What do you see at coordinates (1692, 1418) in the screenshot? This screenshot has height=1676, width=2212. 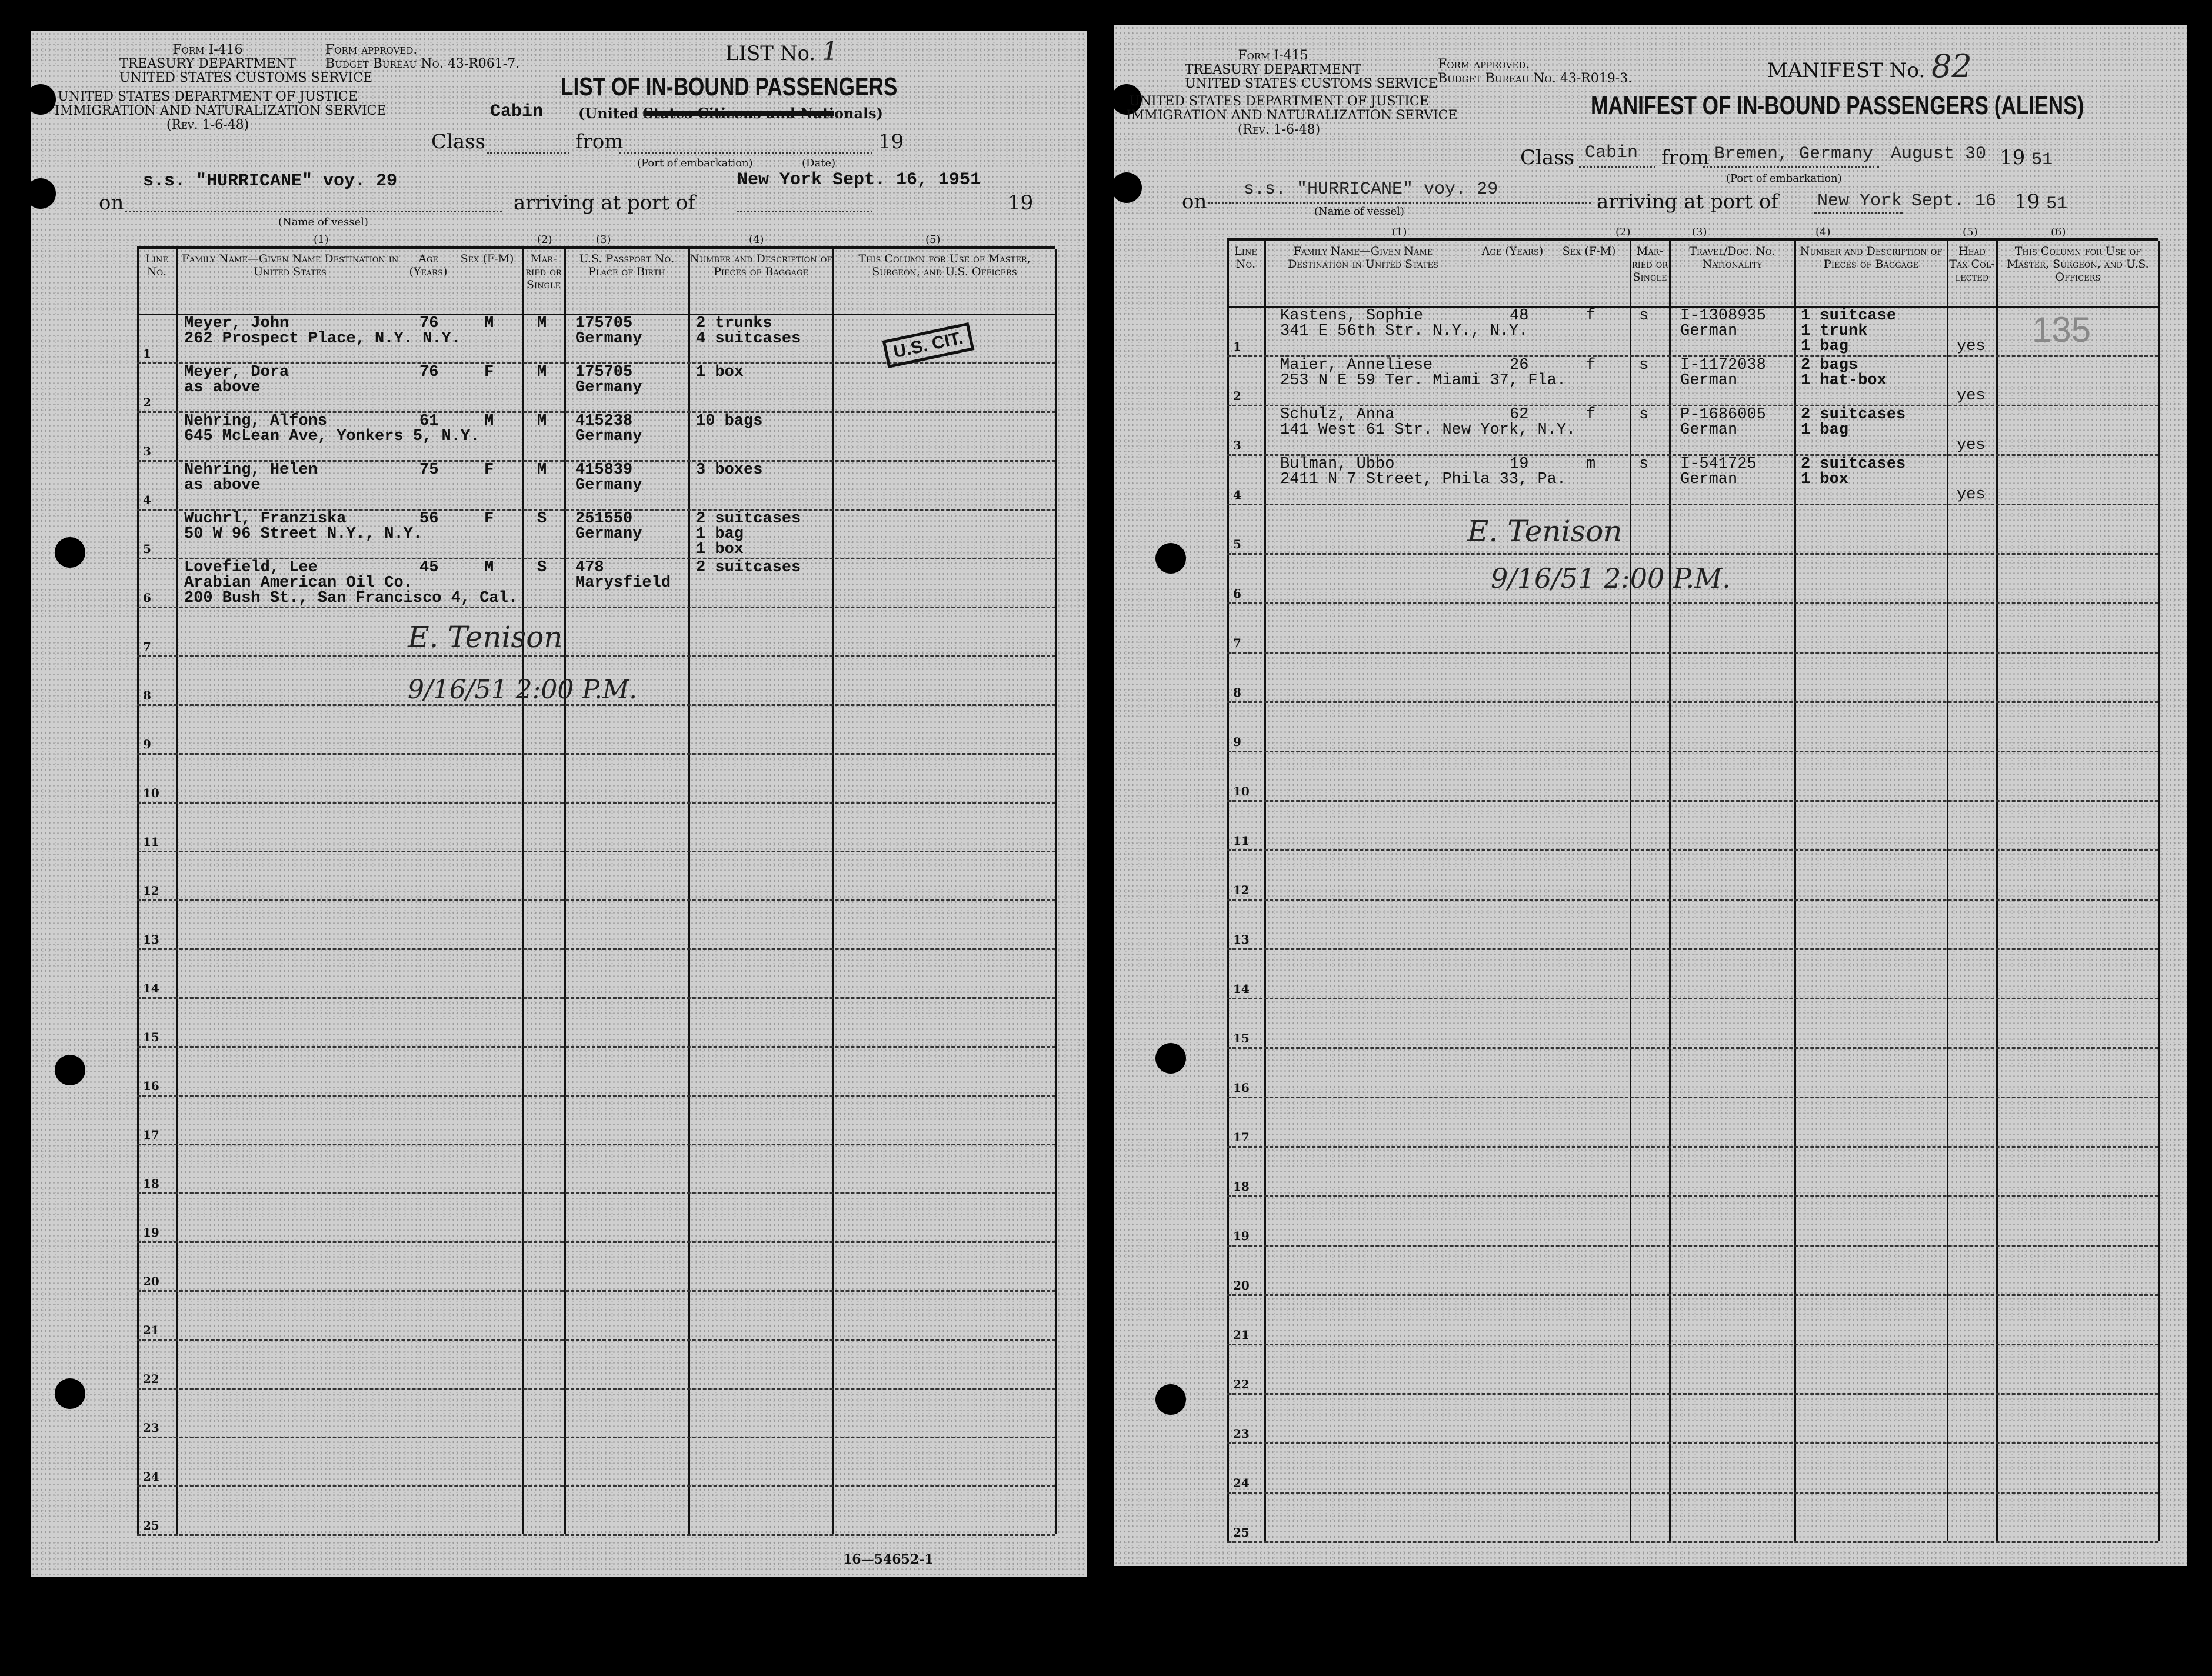 I see `table-row: 23` at bounding box center [1692, 1418].